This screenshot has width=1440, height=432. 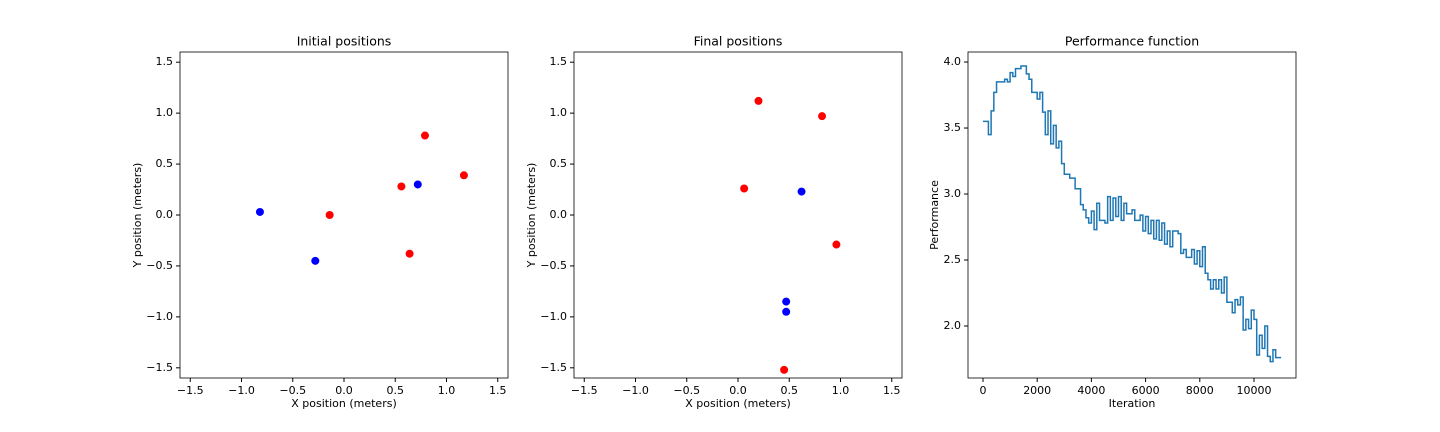 What do you see at coordinates (934, 215) in the screenshot?
I see `y-axis-label: Performance` at bounding box center [934, 215].